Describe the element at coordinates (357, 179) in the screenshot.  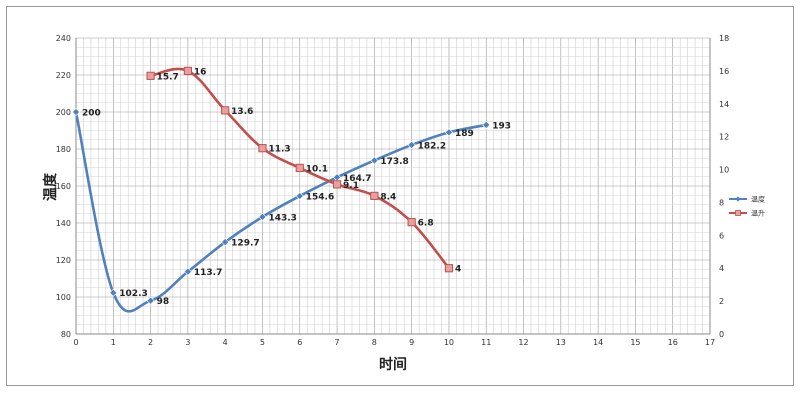
I see `temperature-data-label: 164.7` at that location.